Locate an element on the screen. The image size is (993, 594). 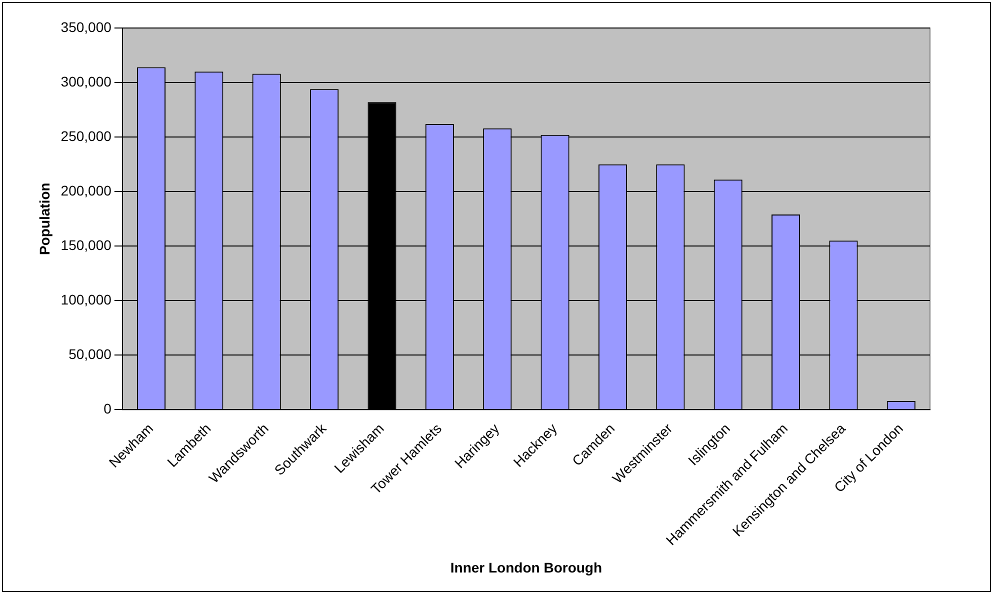
y-tick-label: 300,000 is located at coordinates (86, 81).